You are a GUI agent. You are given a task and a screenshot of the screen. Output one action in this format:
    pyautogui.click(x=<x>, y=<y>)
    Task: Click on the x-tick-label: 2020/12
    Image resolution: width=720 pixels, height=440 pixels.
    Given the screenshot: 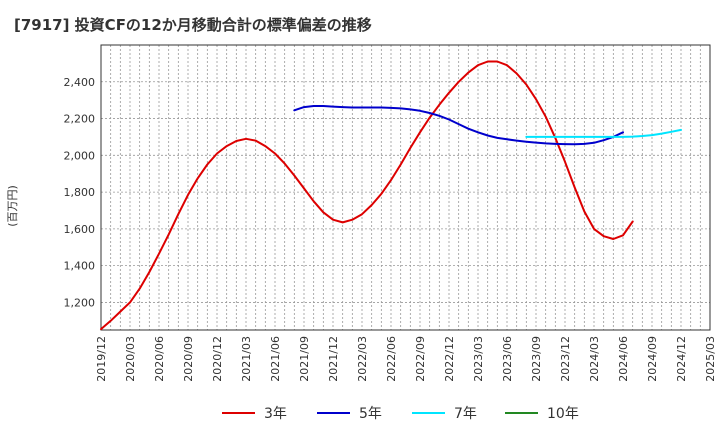 What is the action you would take?
    pyautogui.click(x=217, y=359)
    